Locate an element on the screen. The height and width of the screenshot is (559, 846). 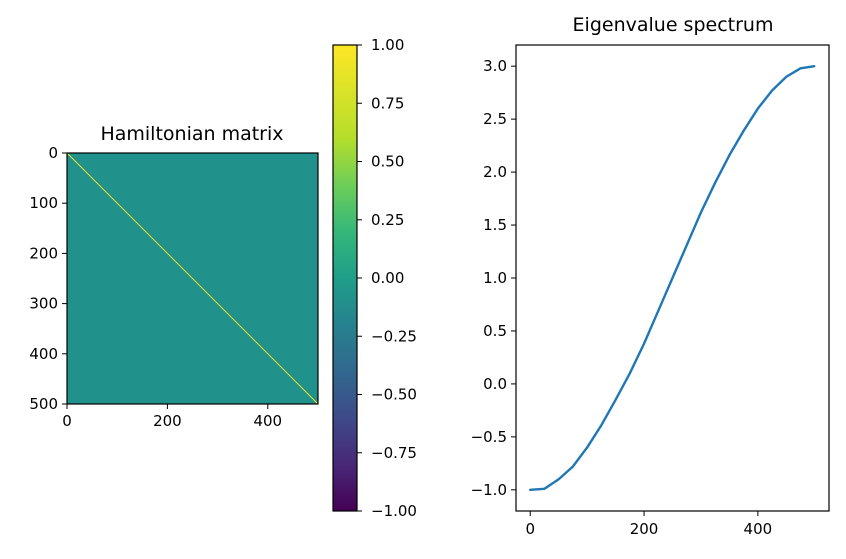
line-x-tick-label: 200 is located at coordinates (644, 529).